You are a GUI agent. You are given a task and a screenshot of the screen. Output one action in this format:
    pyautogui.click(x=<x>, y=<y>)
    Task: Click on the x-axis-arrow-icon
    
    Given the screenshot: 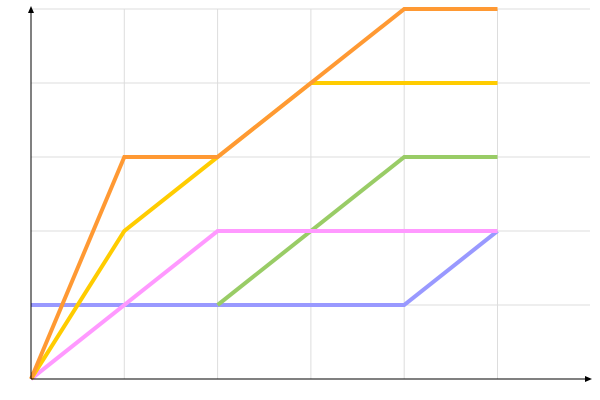 What is the action you would take?
    pyautogui.click(x=588, y=379)
    